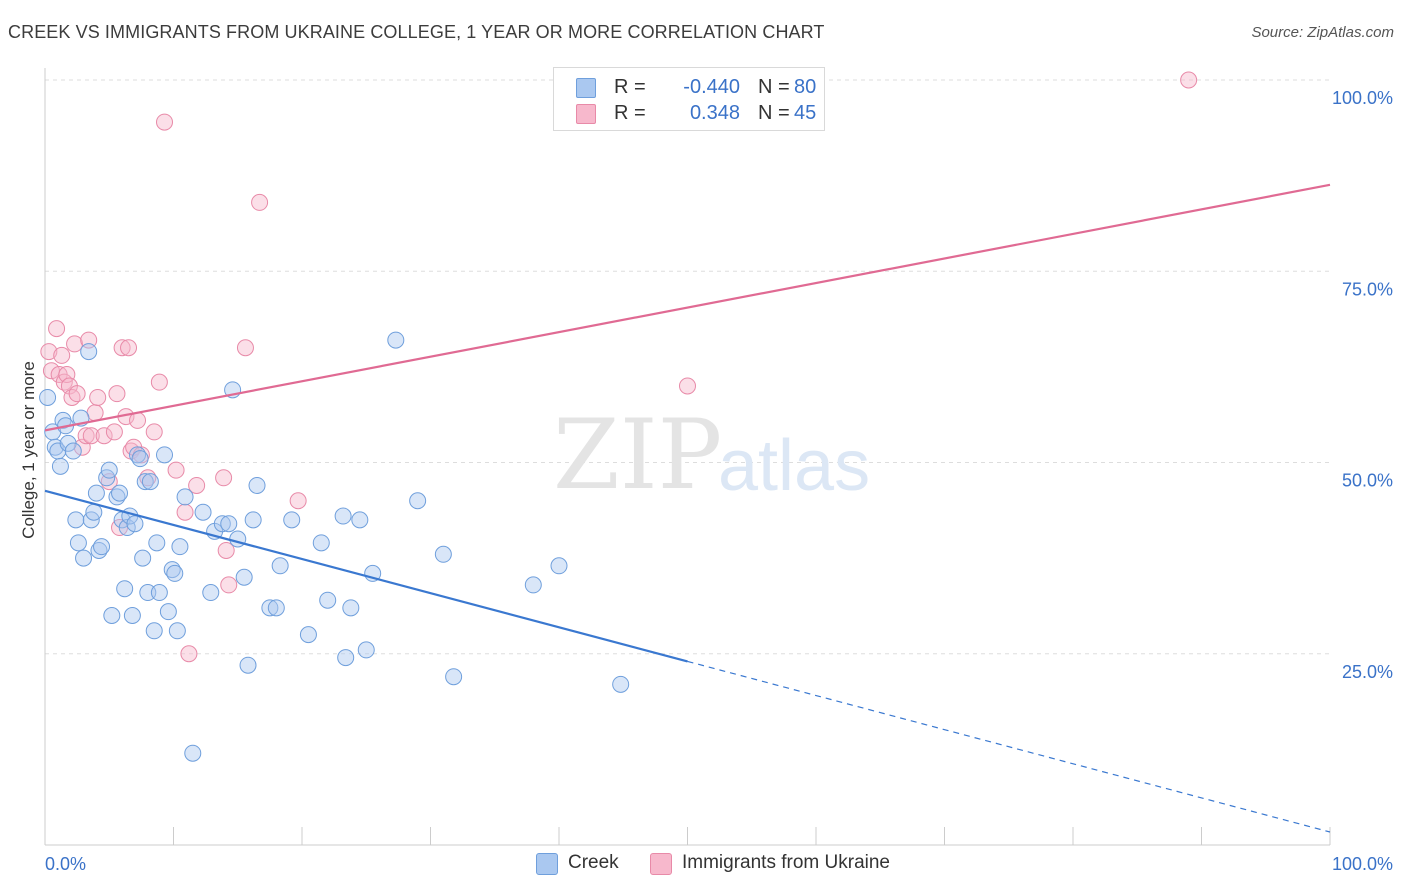 This screenshot has width=1406, height=892. What do you see at coordinates (65, 864) in the screenshot?
I see `x-tick-label: 0.0%` at bounding box center [65, 864].